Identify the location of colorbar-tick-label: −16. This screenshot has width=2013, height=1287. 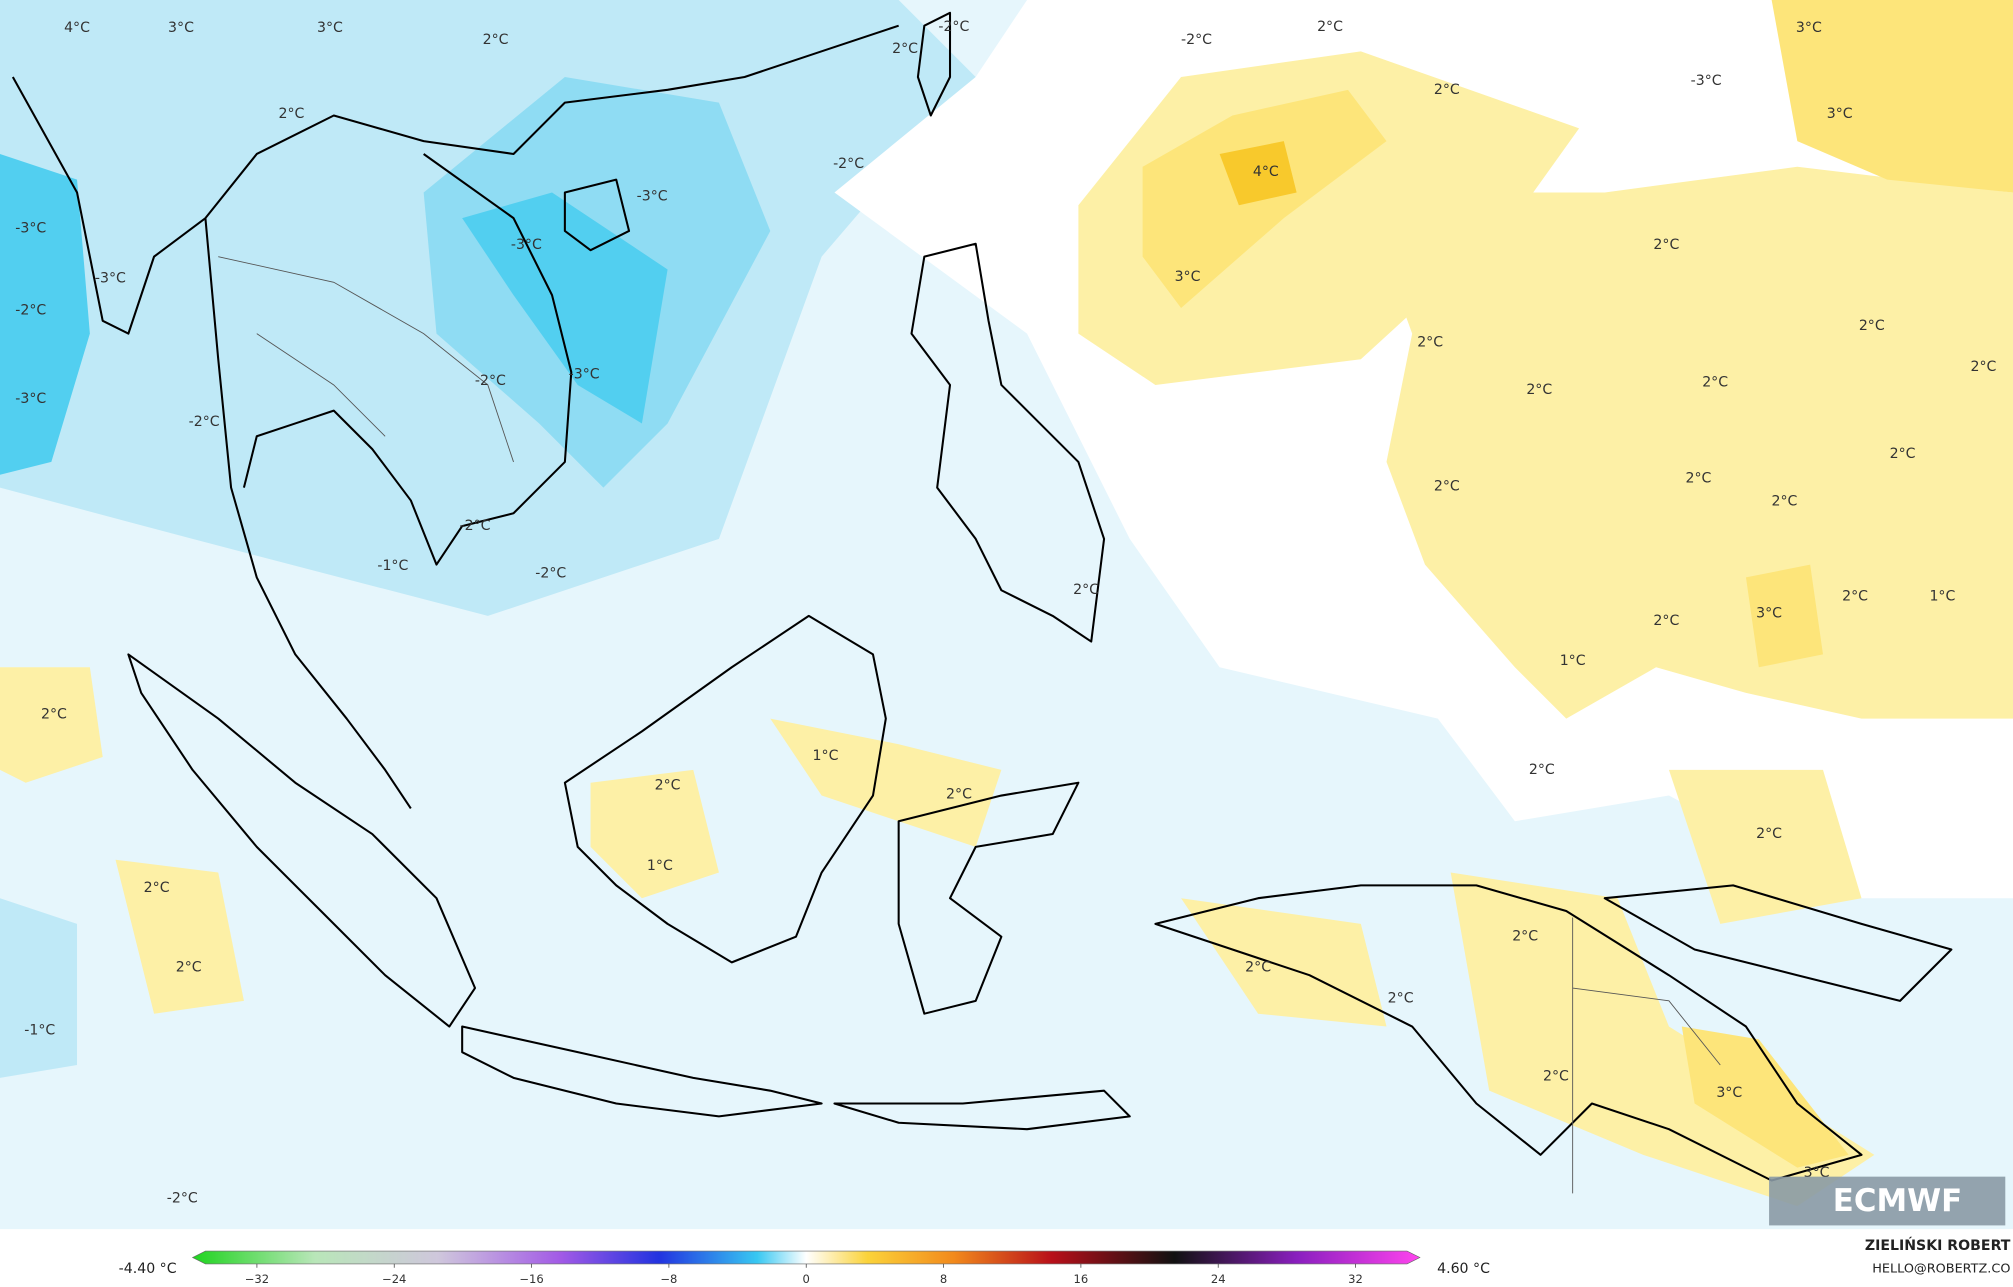
(531, 1279).